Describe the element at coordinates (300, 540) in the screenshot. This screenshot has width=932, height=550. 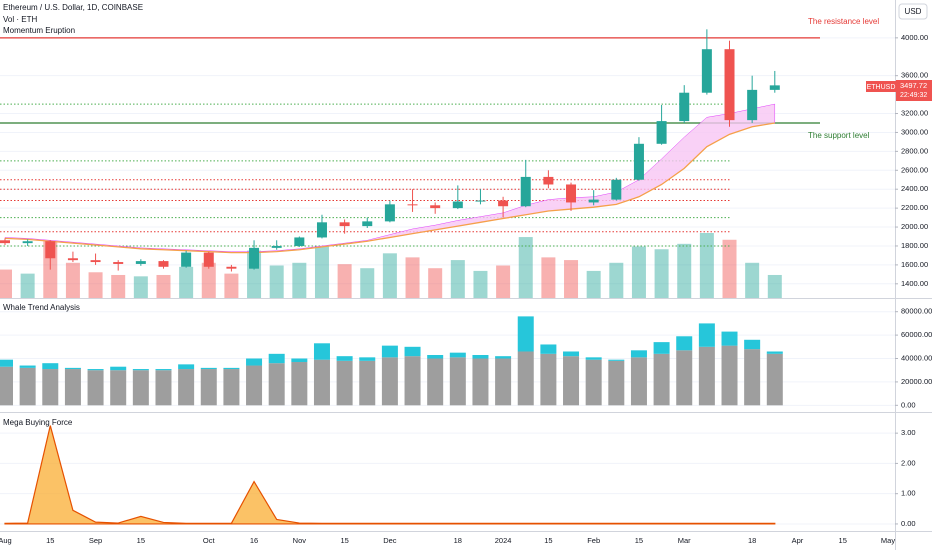
I see `x-tick-label: Nov` at that location.